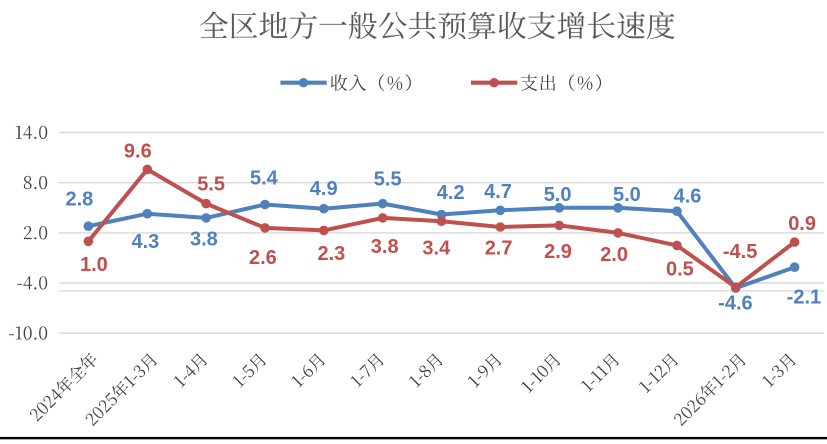 The width and height of the screenshot is (827, 444). I want to click on svg-text: 2.7, so click(499, 249).